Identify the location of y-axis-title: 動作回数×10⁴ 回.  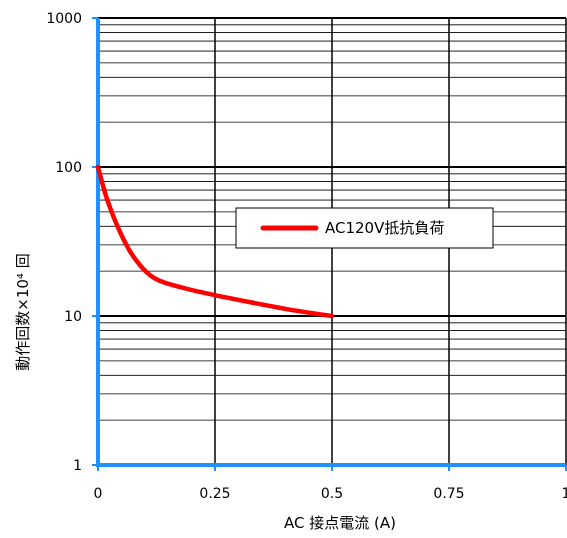
(23, 311).